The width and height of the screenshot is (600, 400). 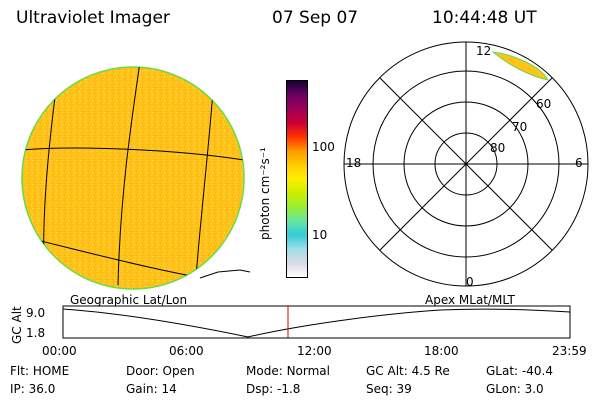 What do you see at coordinates (519, 371) in the screenshot?
I see `status-glat: GLat: -40.4` at bounding box center [519, 371].